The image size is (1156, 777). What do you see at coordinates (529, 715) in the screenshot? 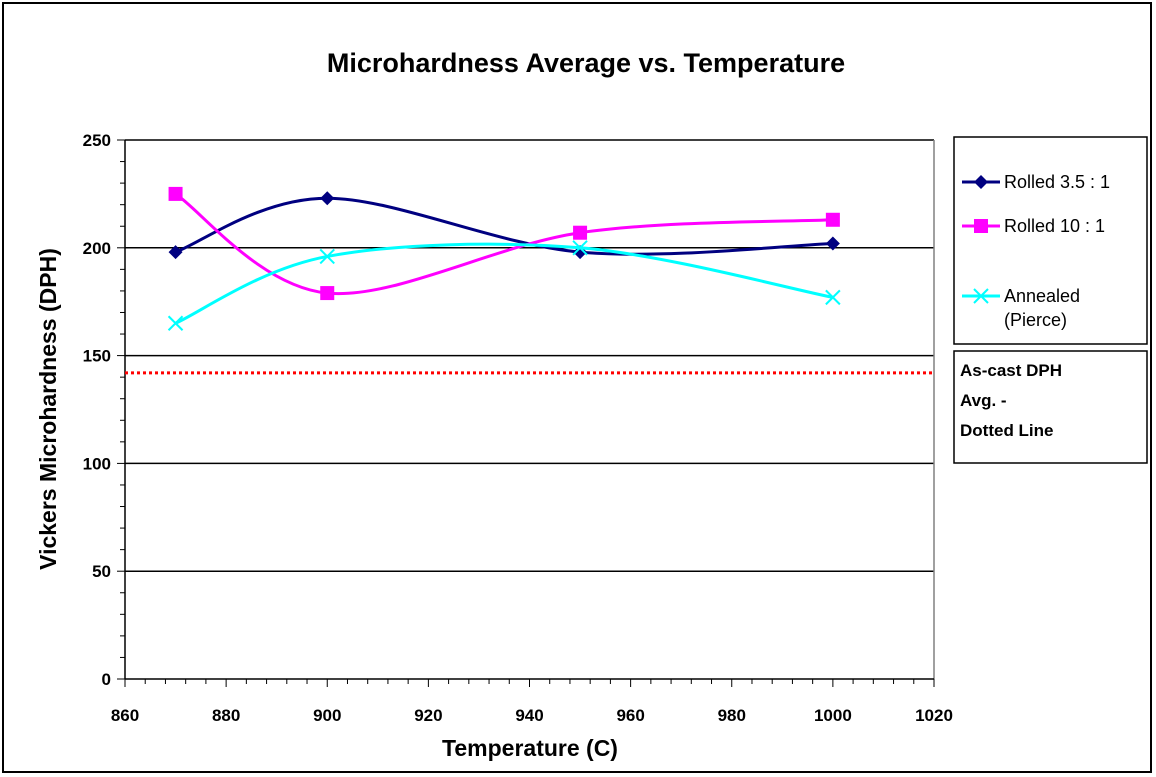
I see `x-tick-label: 940` at bounding box center [529, 715].